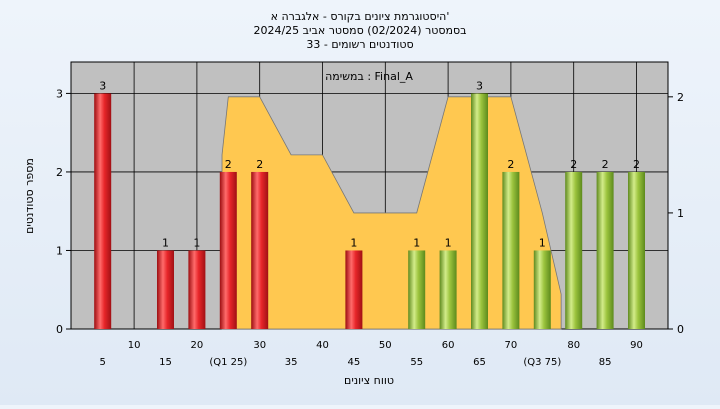 Image resolution: width=720 pixels, height=409 pixels. What do you see at coordinates (636, 345) in the screenshot?
I see `x-tick-label: 90` at bounding box center [636, 345].